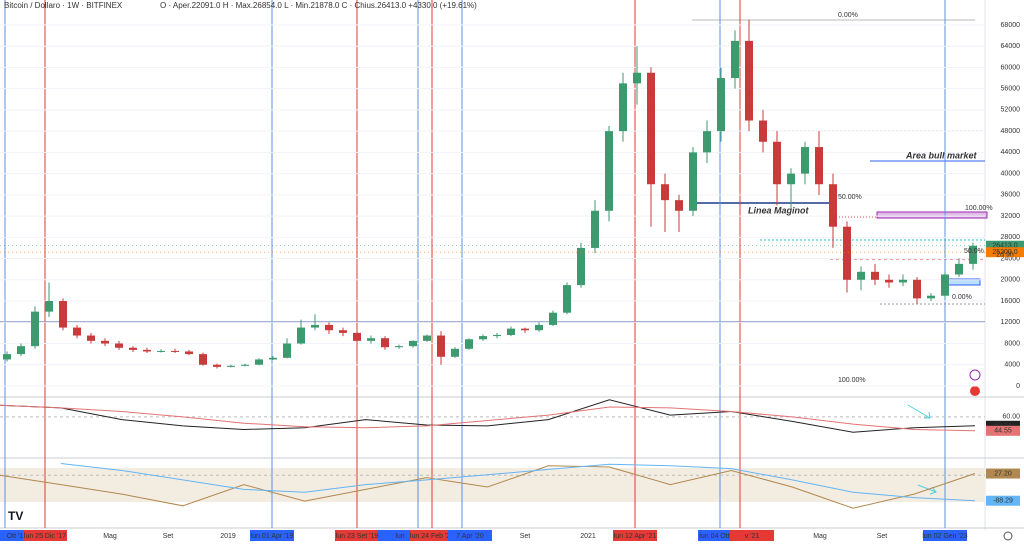 The width and height of the screenshot is (1024, 544). What do you see at coordinates (1011, 322) in the screenshot?
I see `y-tick-label: 12000` at bounding box center [1011, 322].